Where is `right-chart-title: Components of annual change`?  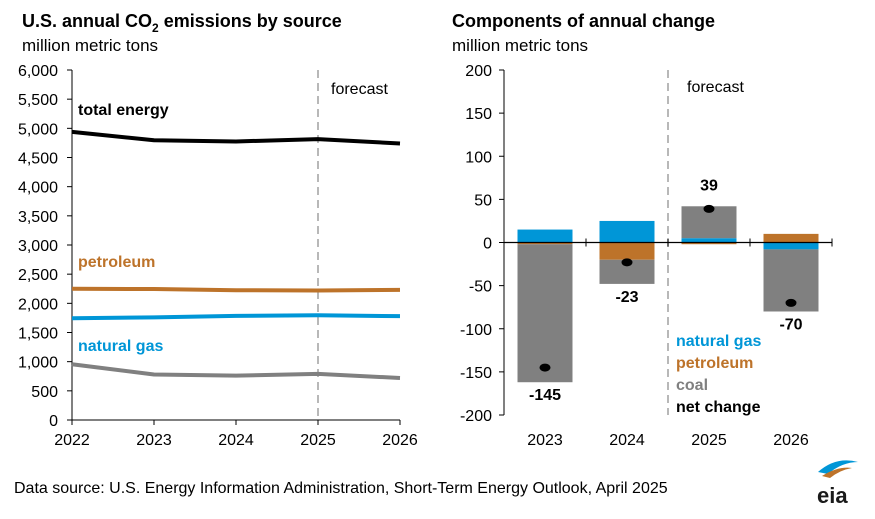 right-chart-title: Components of annual change is located at coordinates (583, 21).